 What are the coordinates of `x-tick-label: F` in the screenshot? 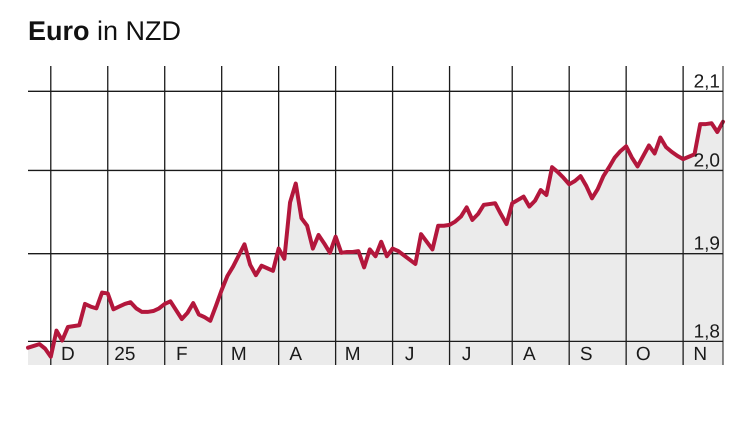 It's located at (182, 354).